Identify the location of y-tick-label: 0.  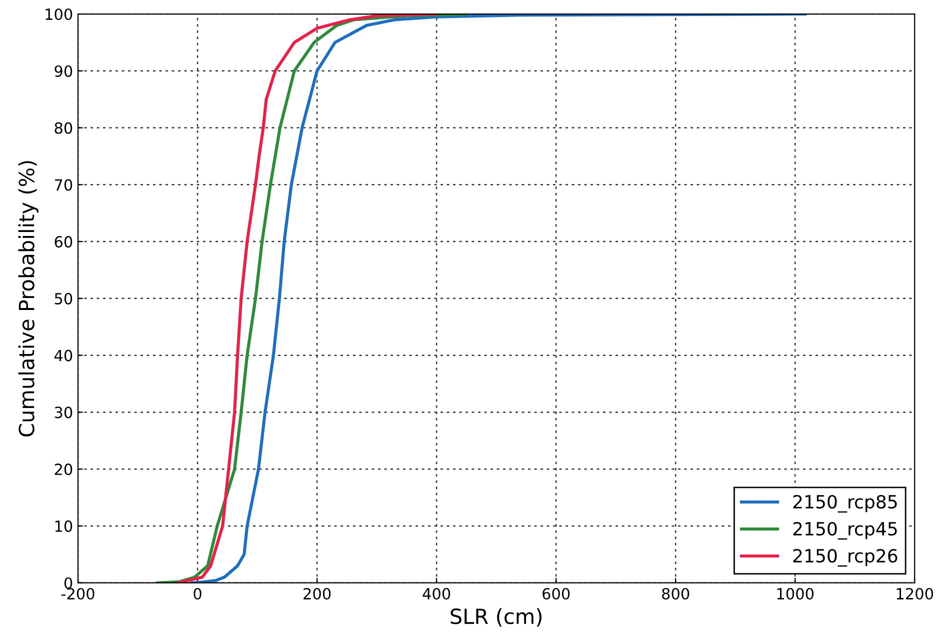
(68, 583).